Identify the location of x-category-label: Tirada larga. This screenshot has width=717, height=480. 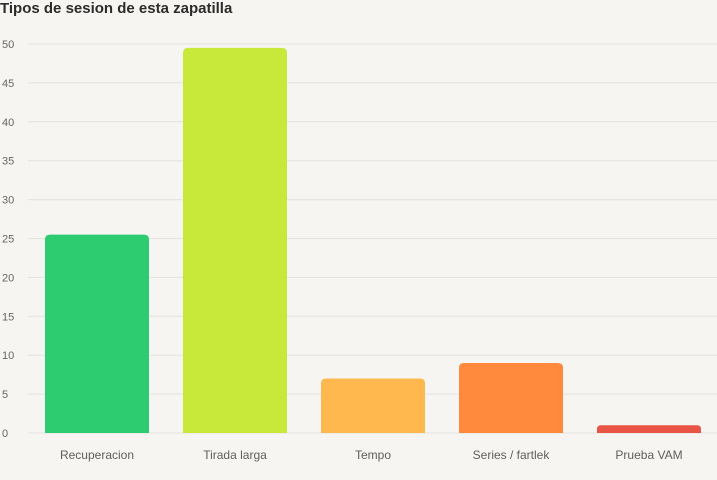
(235, 455).